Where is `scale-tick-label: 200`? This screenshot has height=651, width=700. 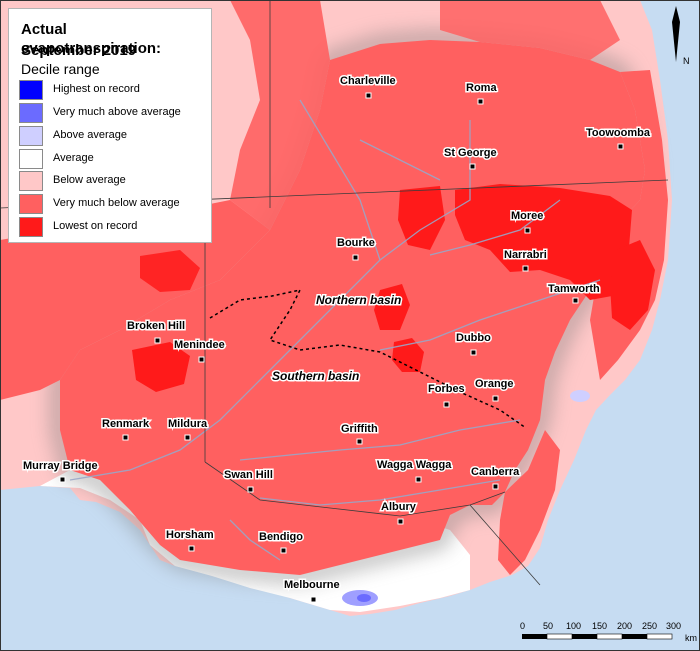 scale-tick-label: 200 is located at coordinates (624, 626).